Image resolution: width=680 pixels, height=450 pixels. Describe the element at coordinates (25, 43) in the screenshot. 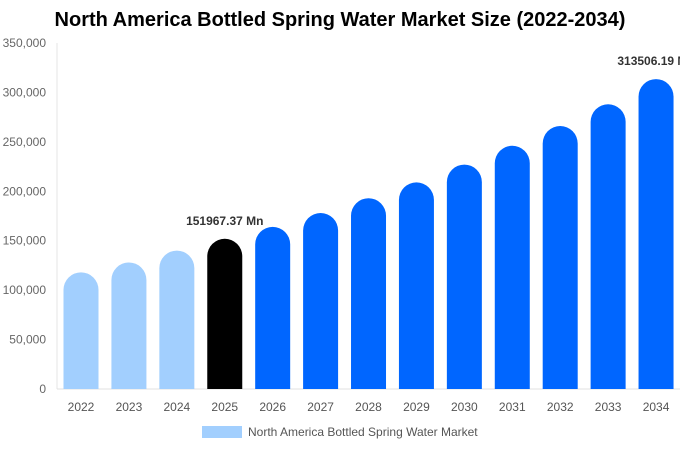

I see `y-tick-label: 350,000` at that location.